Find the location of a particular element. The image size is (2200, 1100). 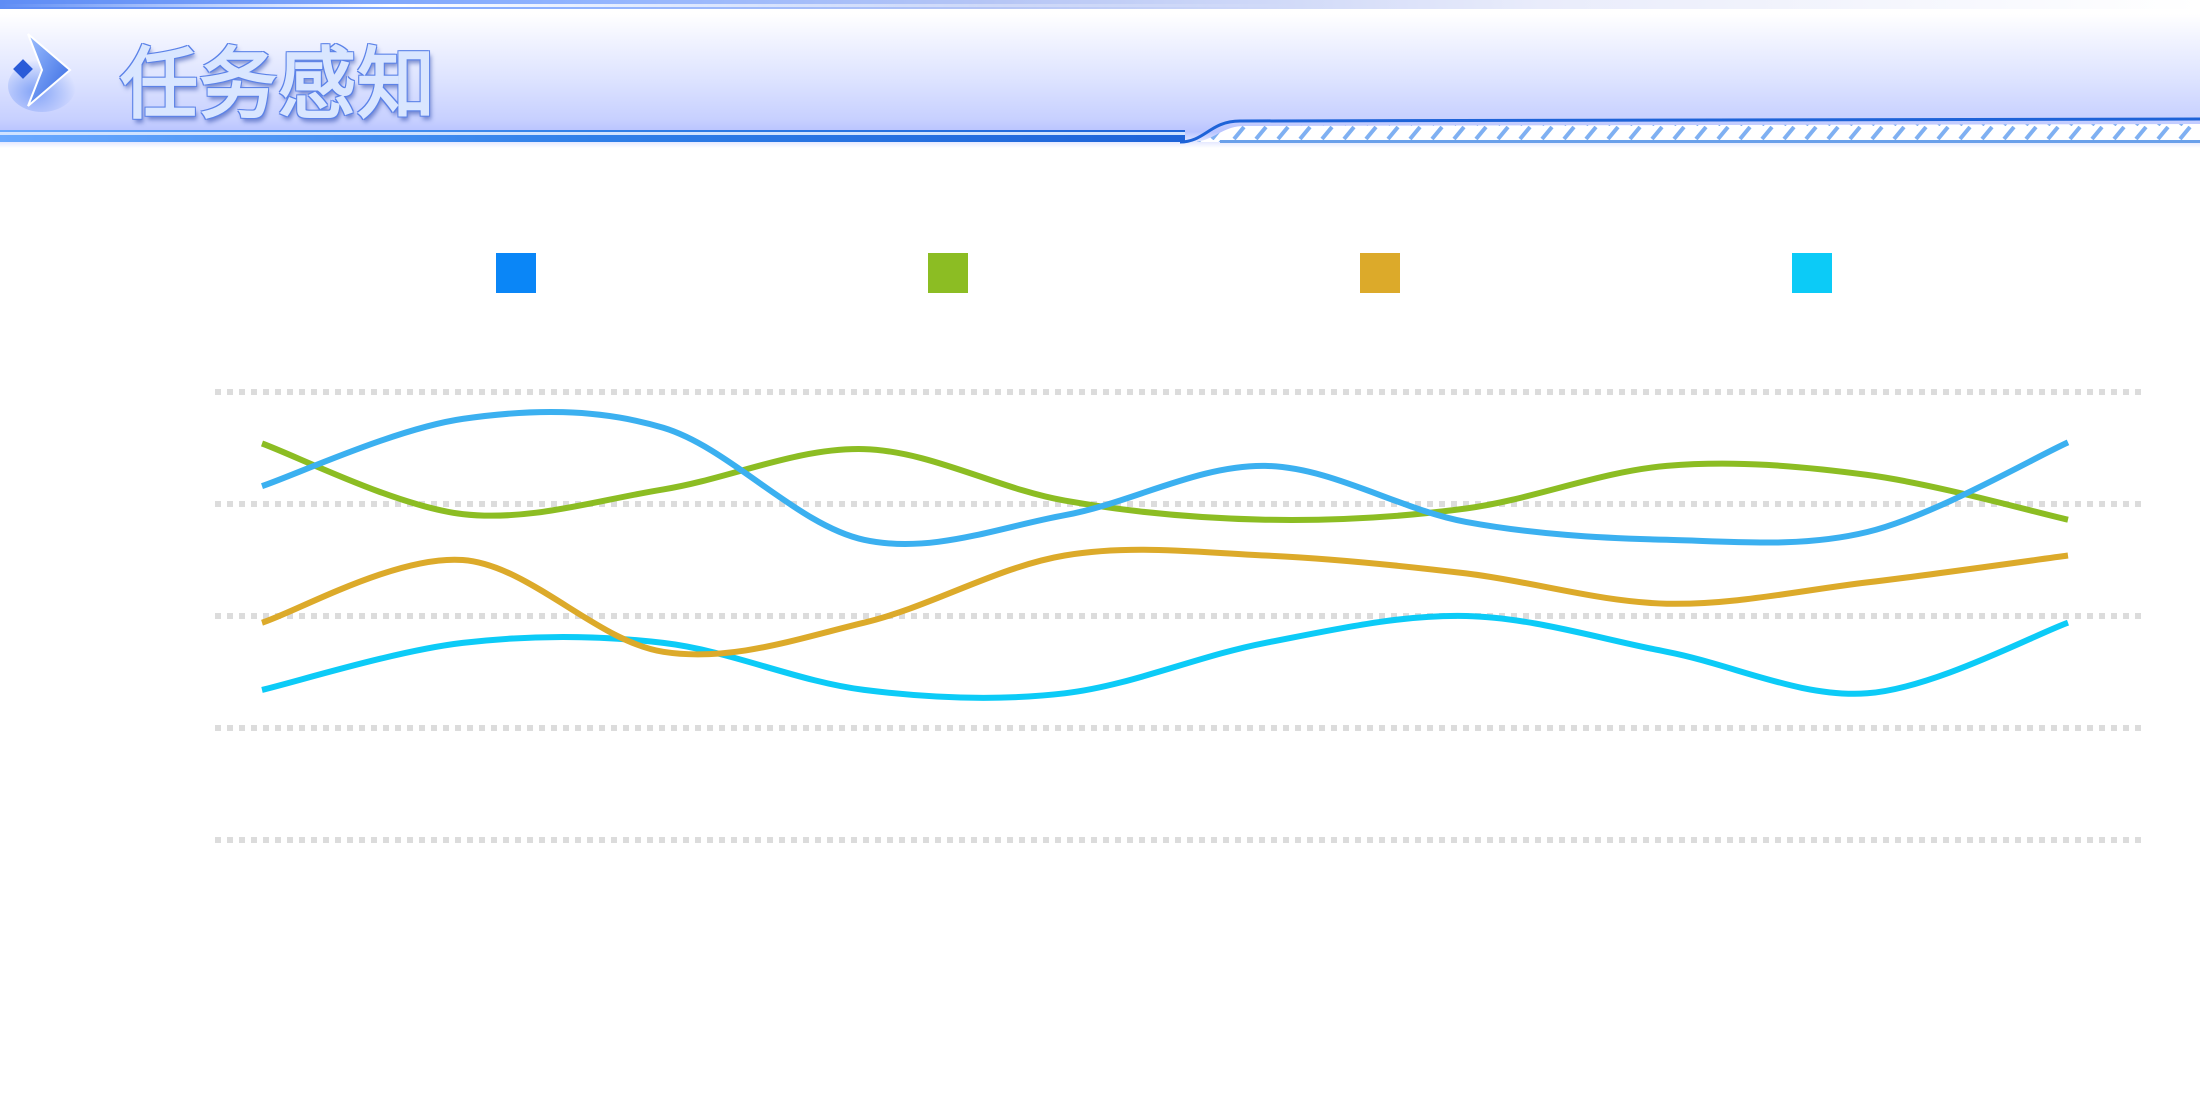

header-banner: 任务感知 is located at coordinates (1100, 74).